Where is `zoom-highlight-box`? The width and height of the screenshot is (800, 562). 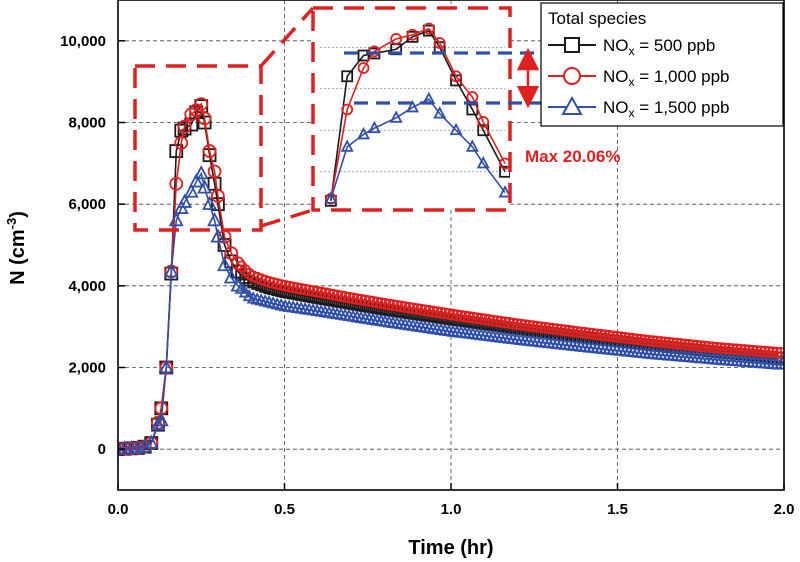
zoom-highlight-box is located at coordinates (198, 148).